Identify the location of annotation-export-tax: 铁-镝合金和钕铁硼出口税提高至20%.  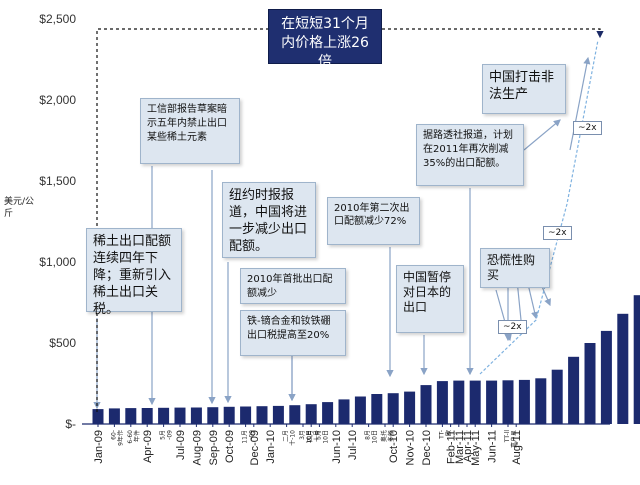
(293, 333).